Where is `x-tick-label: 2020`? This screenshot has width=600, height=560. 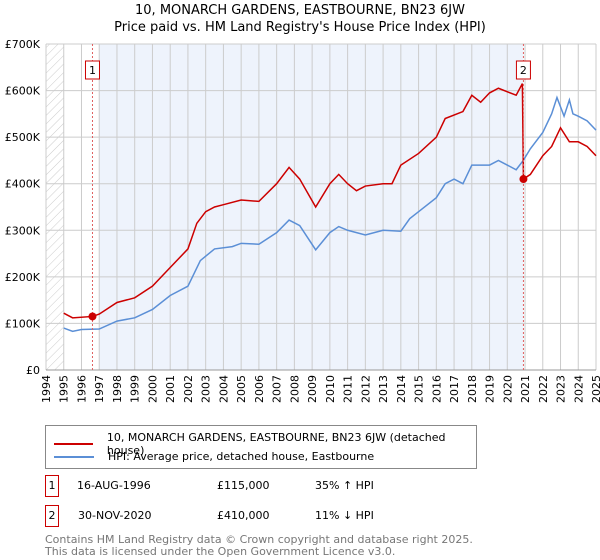 x-tick-label: 2020 is located at coordinates (507, 389).